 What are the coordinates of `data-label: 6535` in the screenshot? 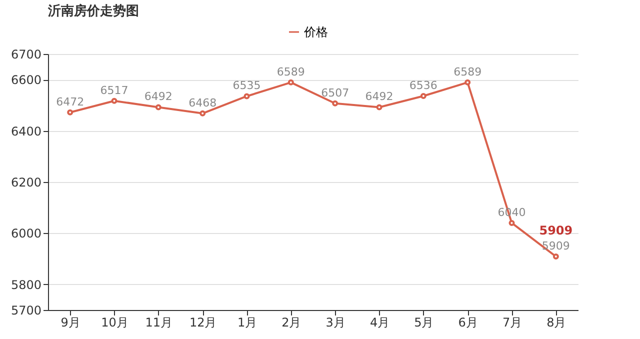 It's located at (246, 85).